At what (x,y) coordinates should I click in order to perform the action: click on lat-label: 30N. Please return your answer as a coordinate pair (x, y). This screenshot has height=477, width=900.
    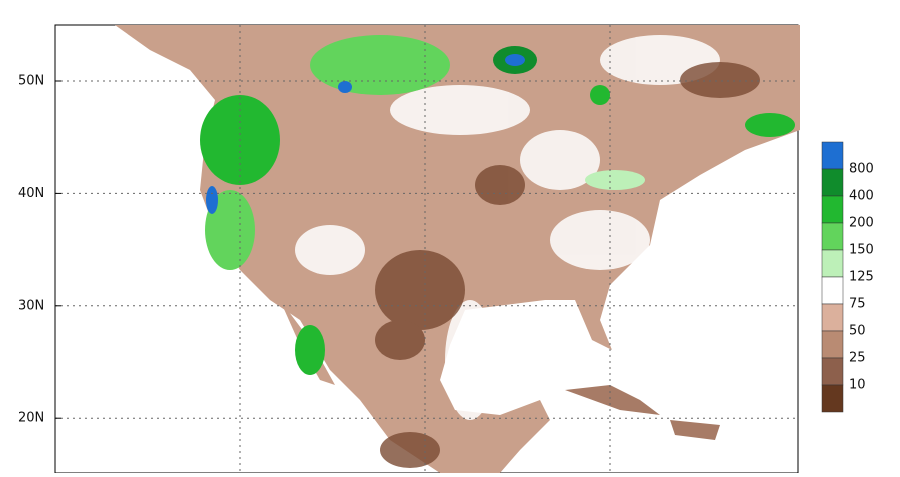
    Looking at the image, I should click on (31, 305).